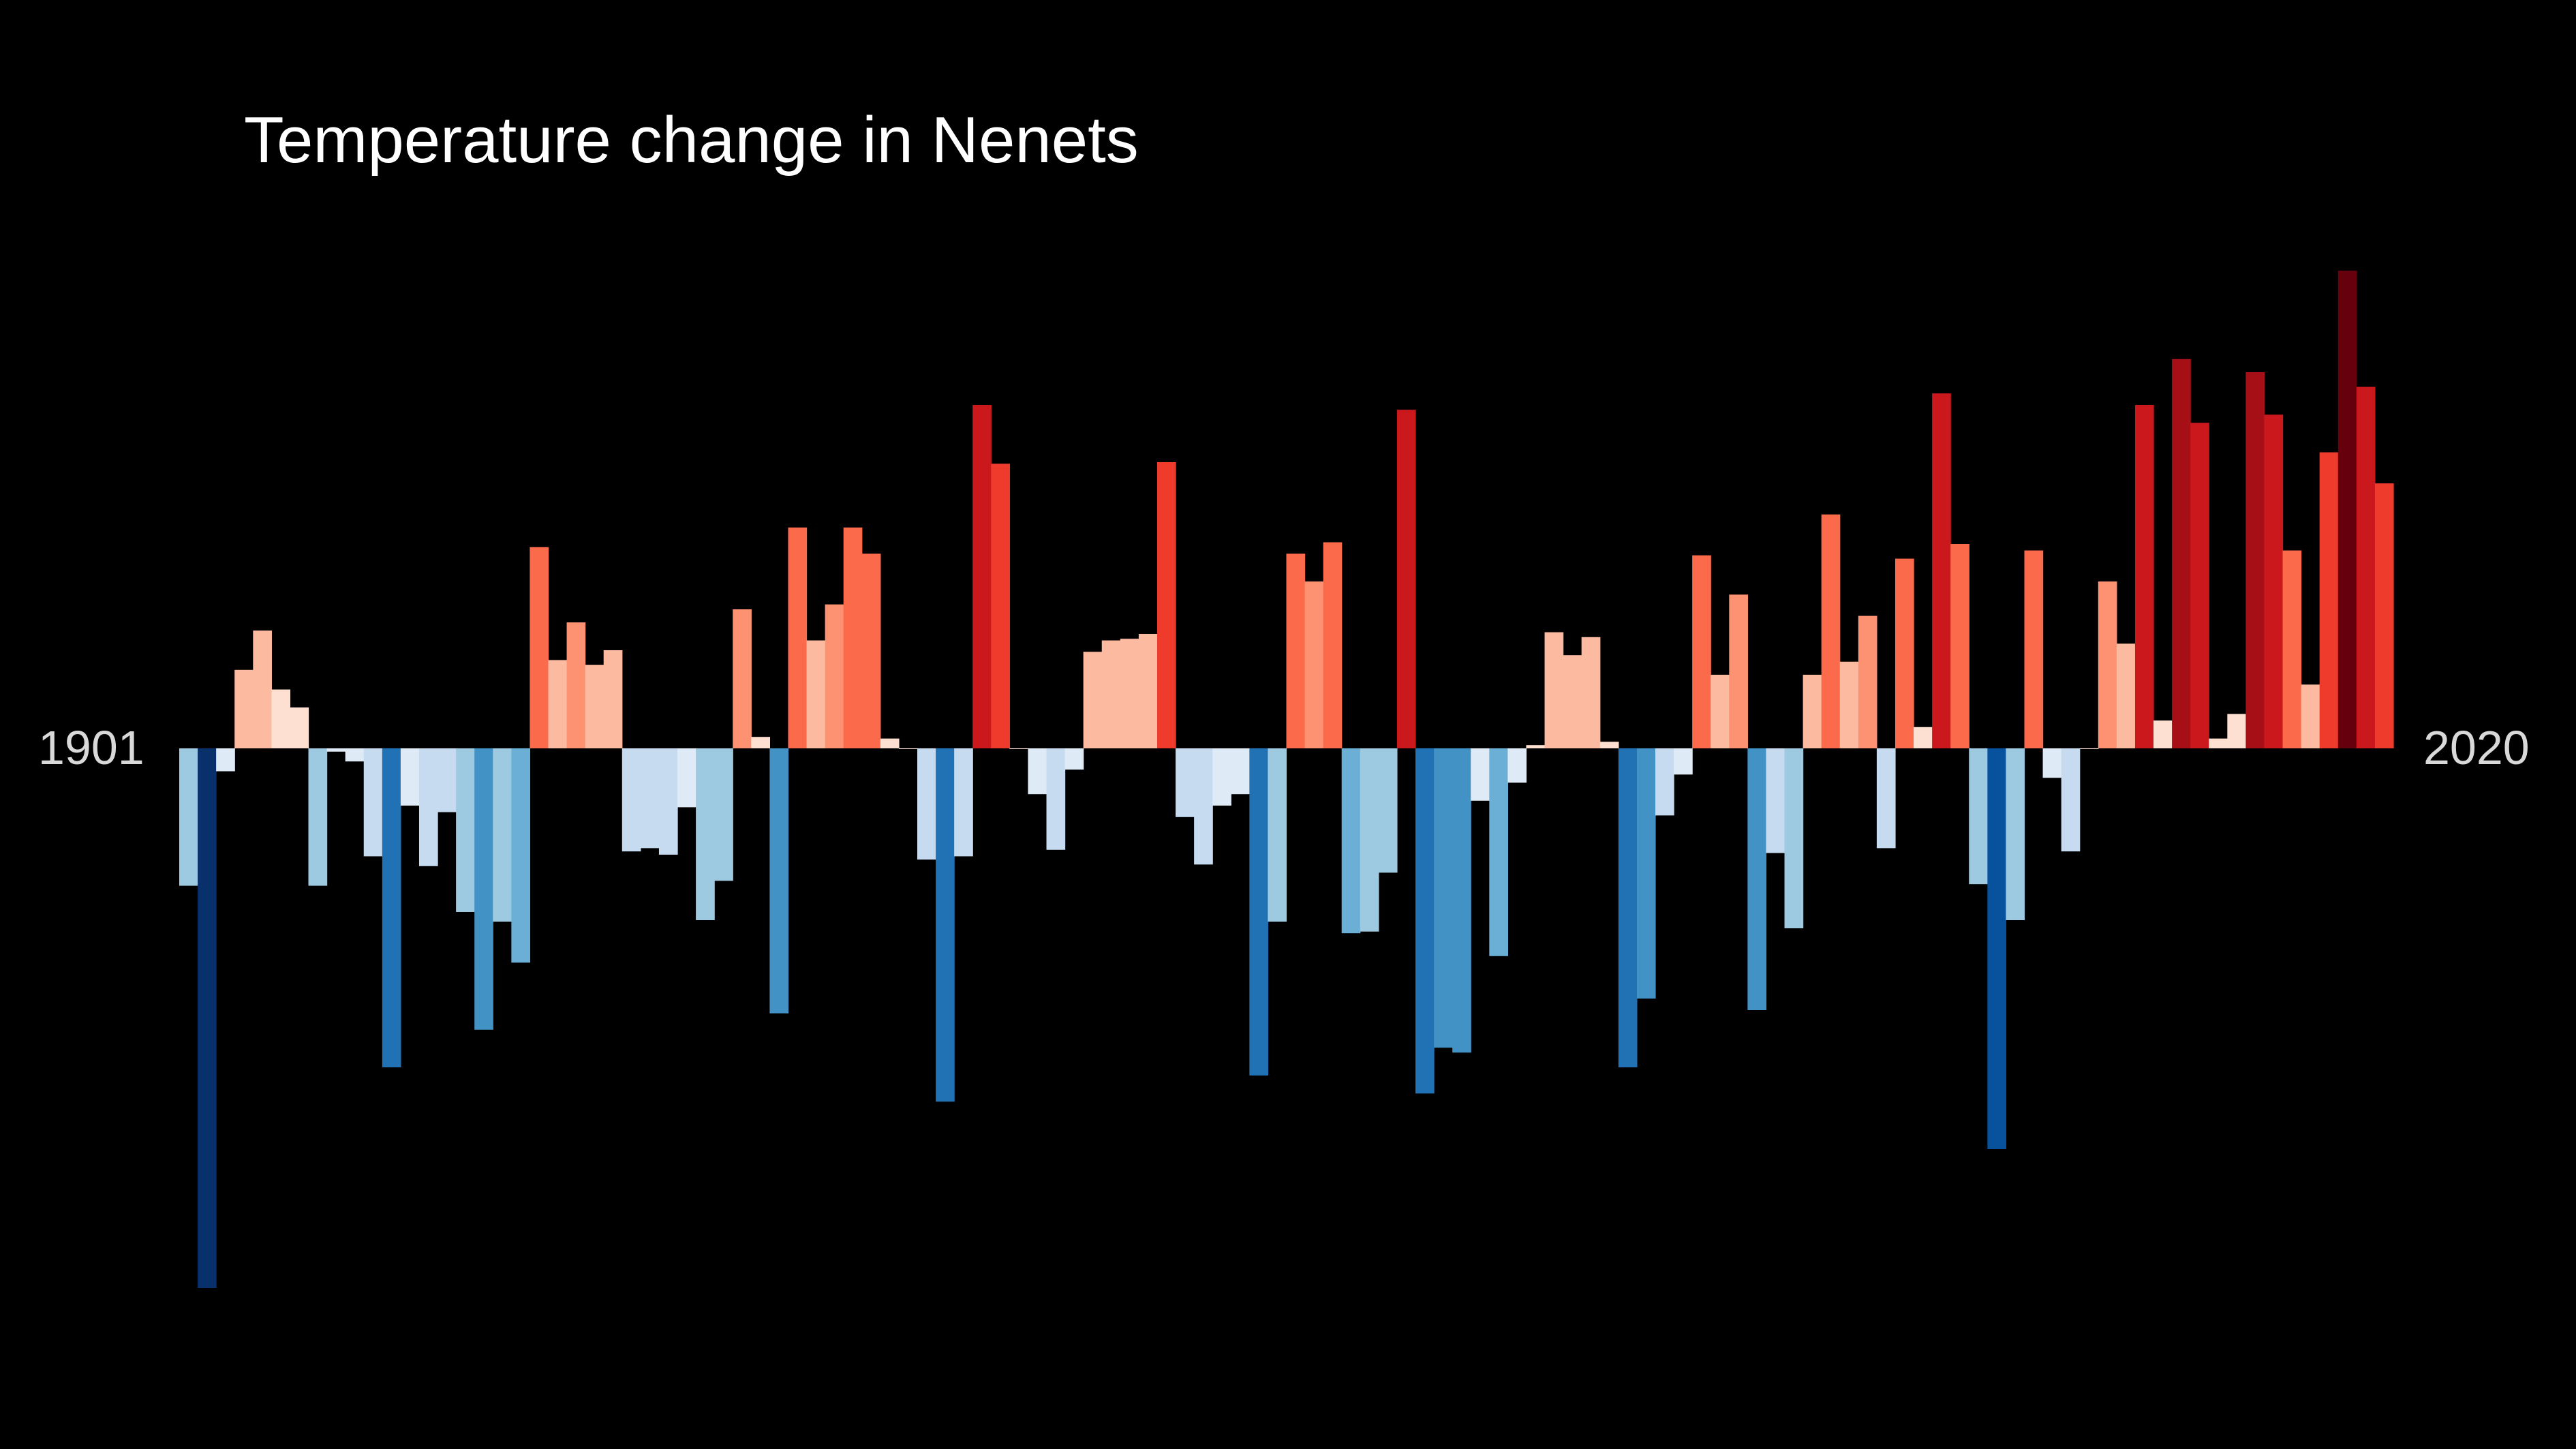  Describe the element at coordinates (1406, 579) in the screenshot. I see `bar-1967` at that location.